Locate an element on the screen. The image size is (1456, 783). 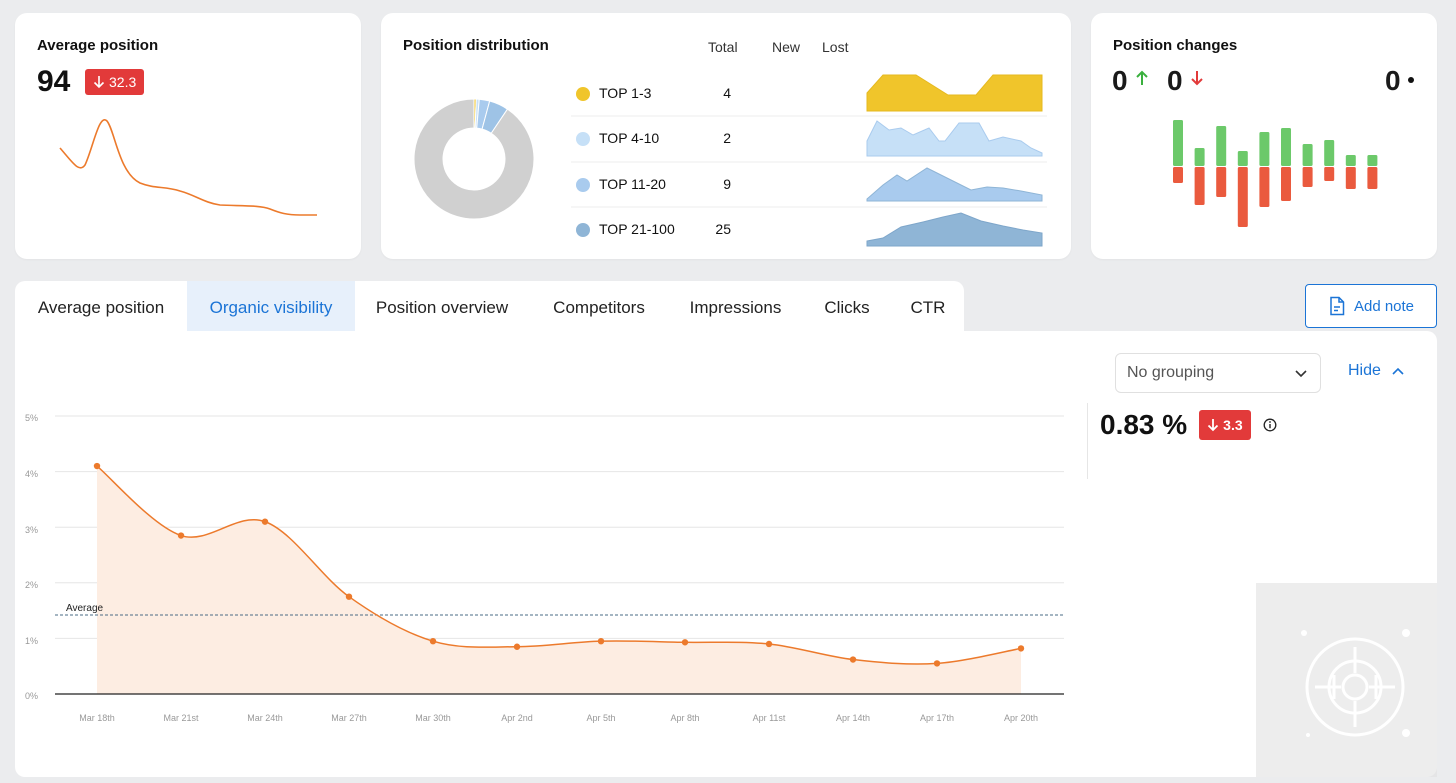
average-position-card: Average position 94 32.3 is located at coordinates (188, 136).